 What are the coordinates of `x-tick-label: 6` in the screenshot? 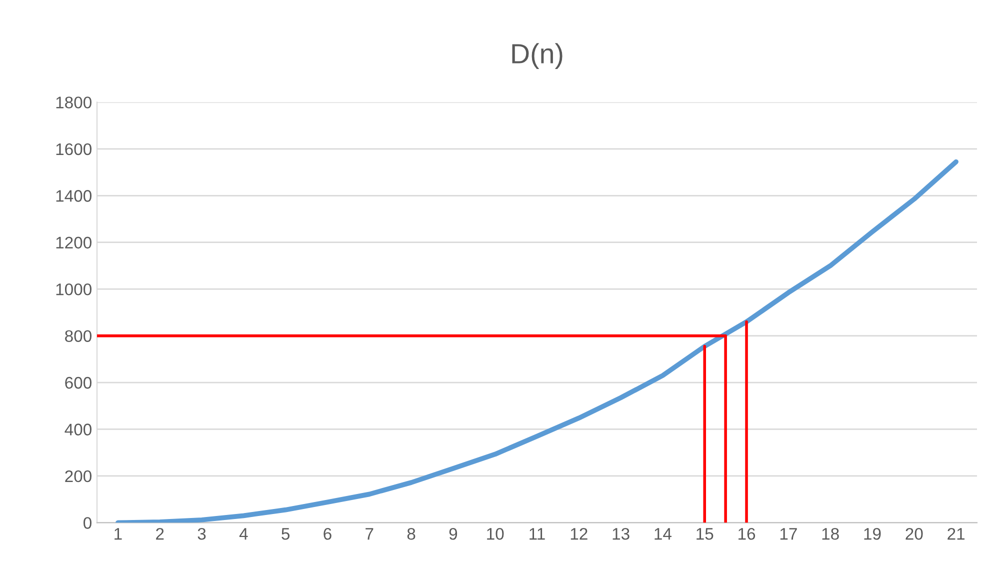 It's located at (328, 534).